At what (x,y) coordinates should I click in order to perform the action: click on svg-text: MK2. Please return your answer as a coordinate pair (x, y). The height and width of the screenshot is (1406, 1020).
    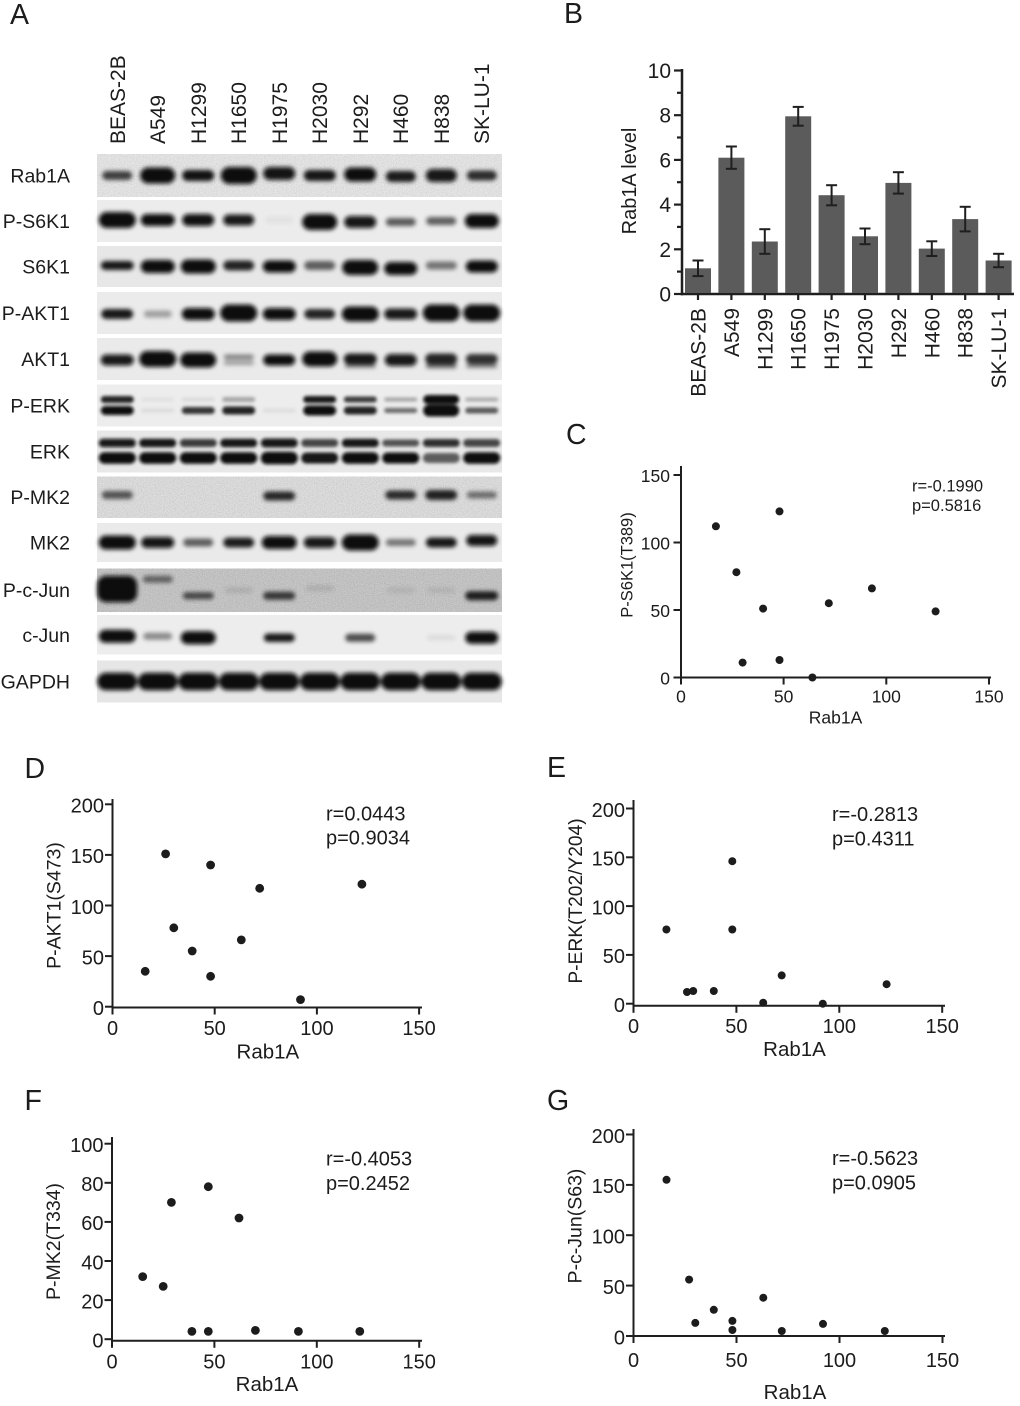
    Looking at the image, I should click on (50, 544).